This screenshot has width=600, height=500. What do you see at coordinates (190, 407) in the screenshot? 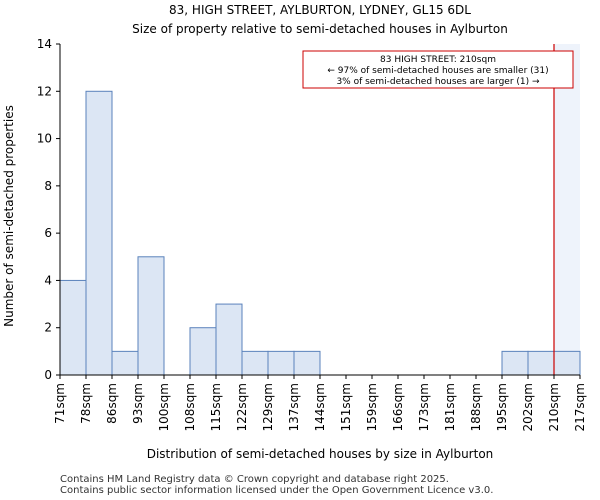
I see `x-tick-label: 108sqm` at bounding box center [190, 407].